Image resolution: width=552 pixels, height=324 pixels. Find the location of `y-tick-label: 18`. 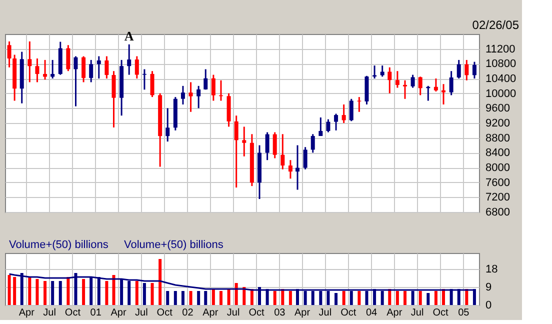

y-tick-label: 18 is located at coordinates (492, 270).